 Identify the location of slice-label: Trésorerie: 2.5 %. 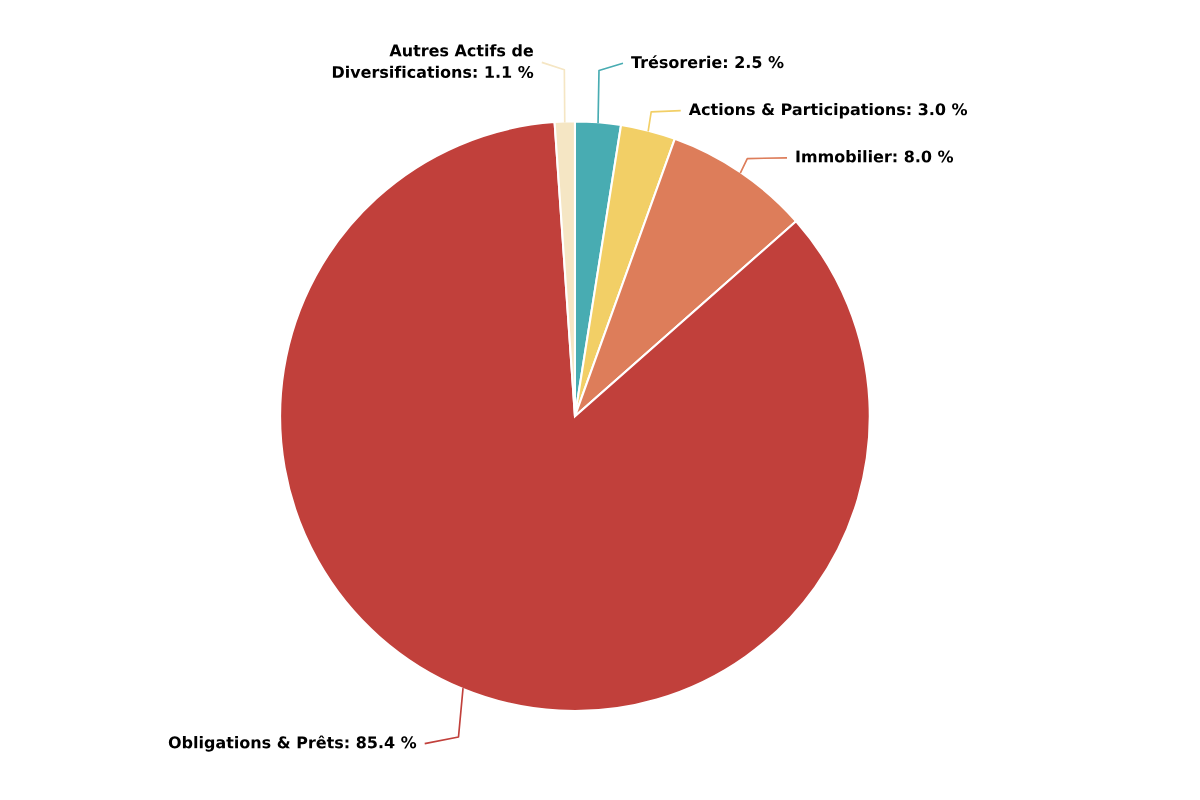
(707, 62).